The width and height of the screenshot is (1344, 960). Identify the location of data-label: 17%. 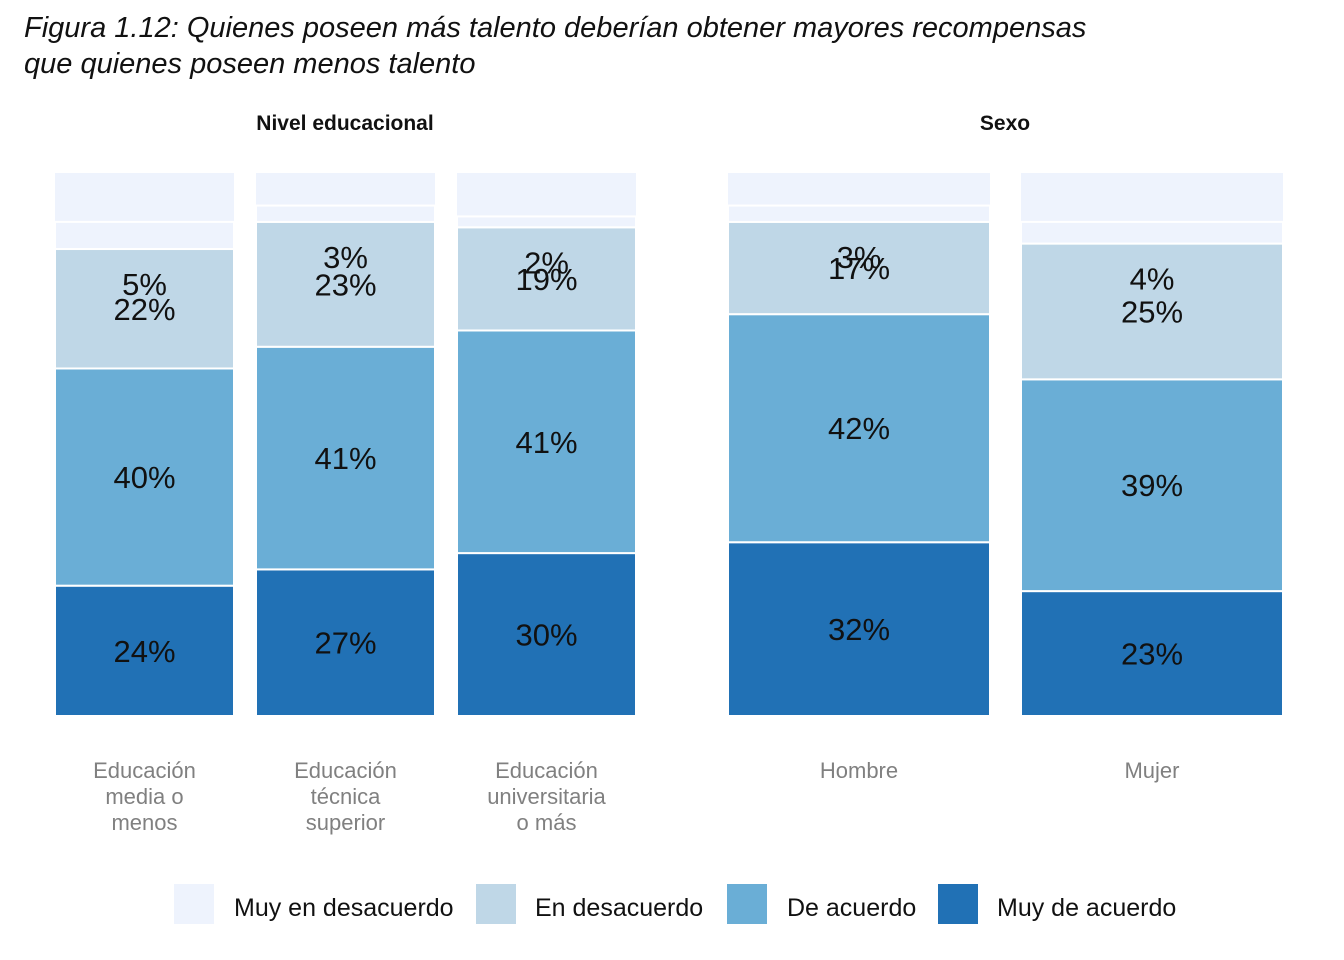
(859, 268).